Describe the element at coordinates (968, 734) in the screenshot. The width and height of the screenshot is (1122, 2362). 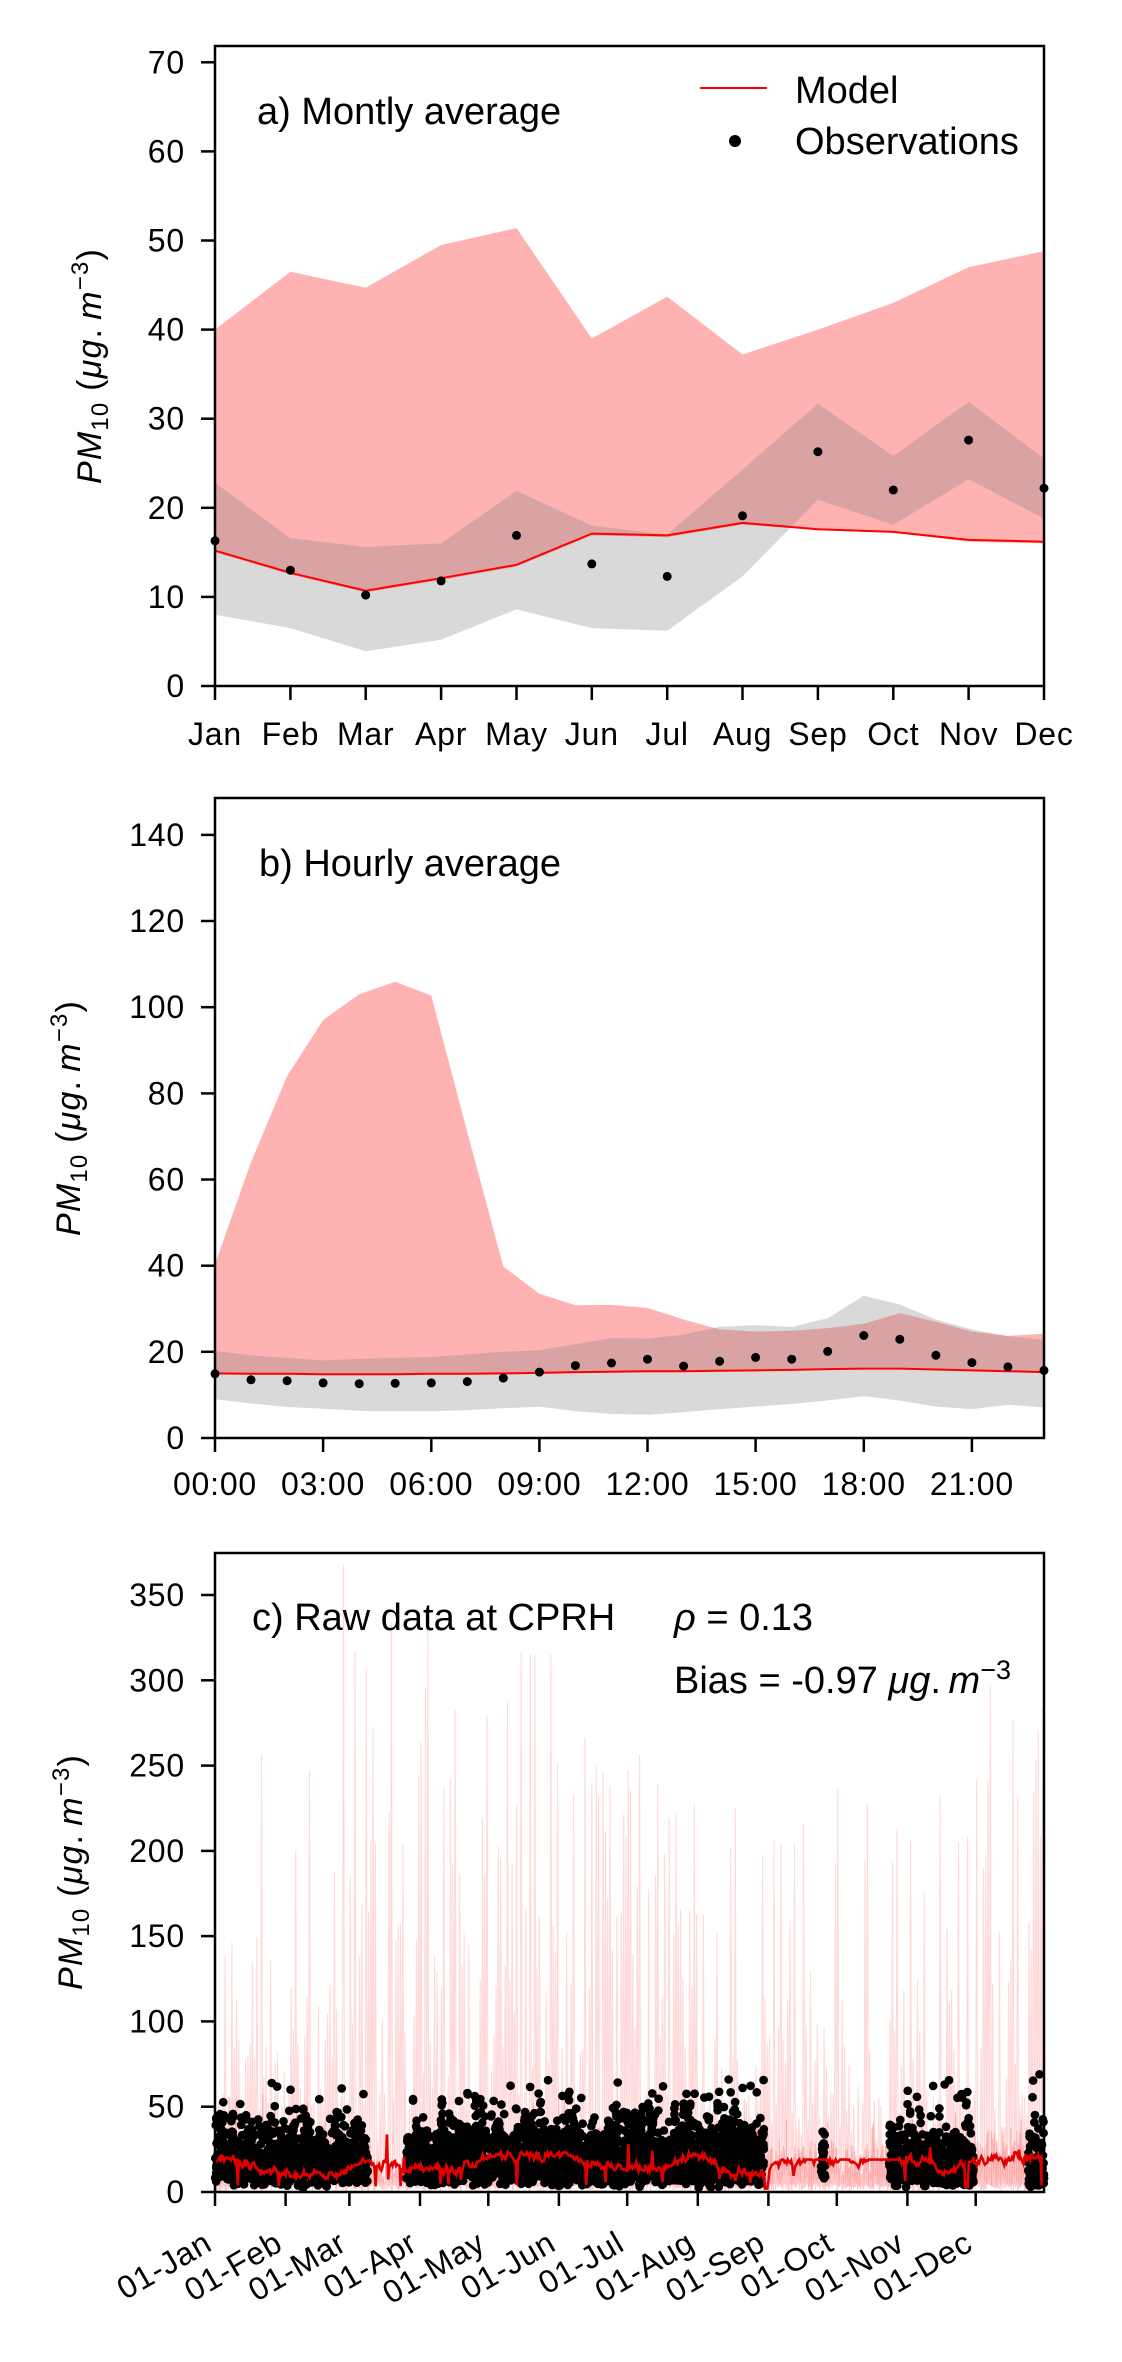
I see `svg-text: Nov` at that location.